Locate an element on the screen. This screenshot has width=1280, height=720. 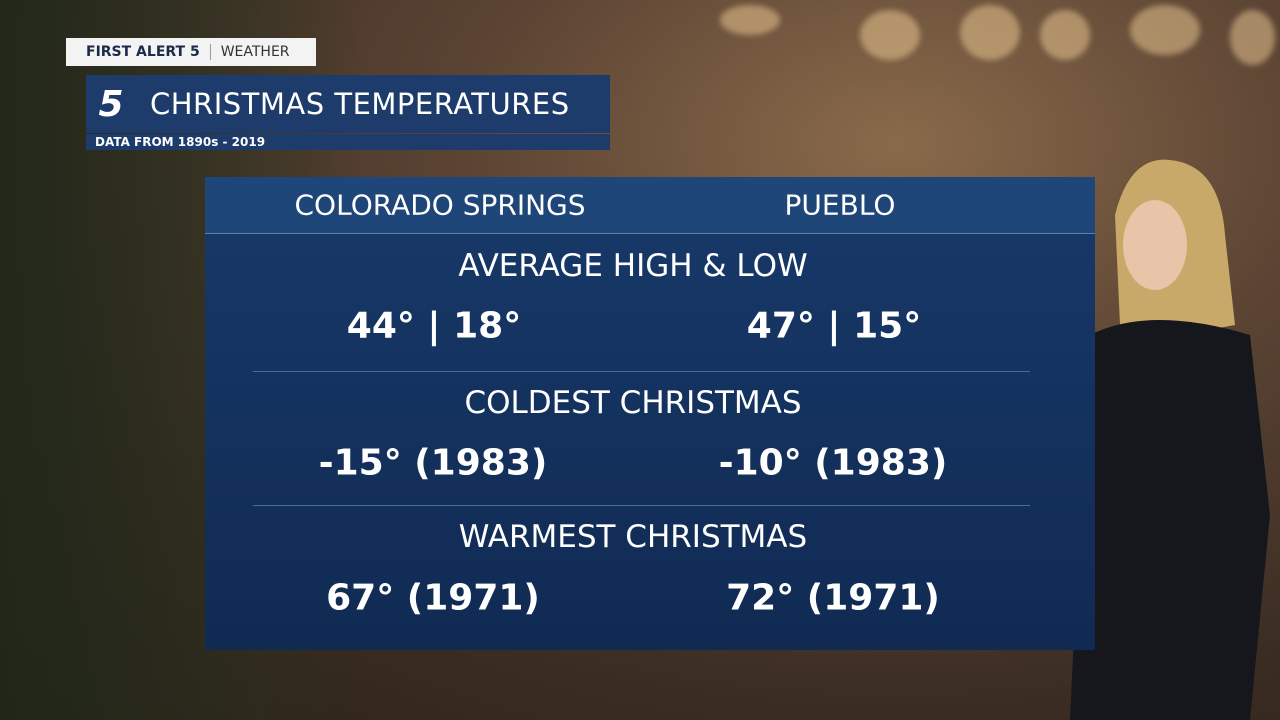
brand-tag: FIRST ALERT 5 WEATHER is located at coordinates (191, 52).